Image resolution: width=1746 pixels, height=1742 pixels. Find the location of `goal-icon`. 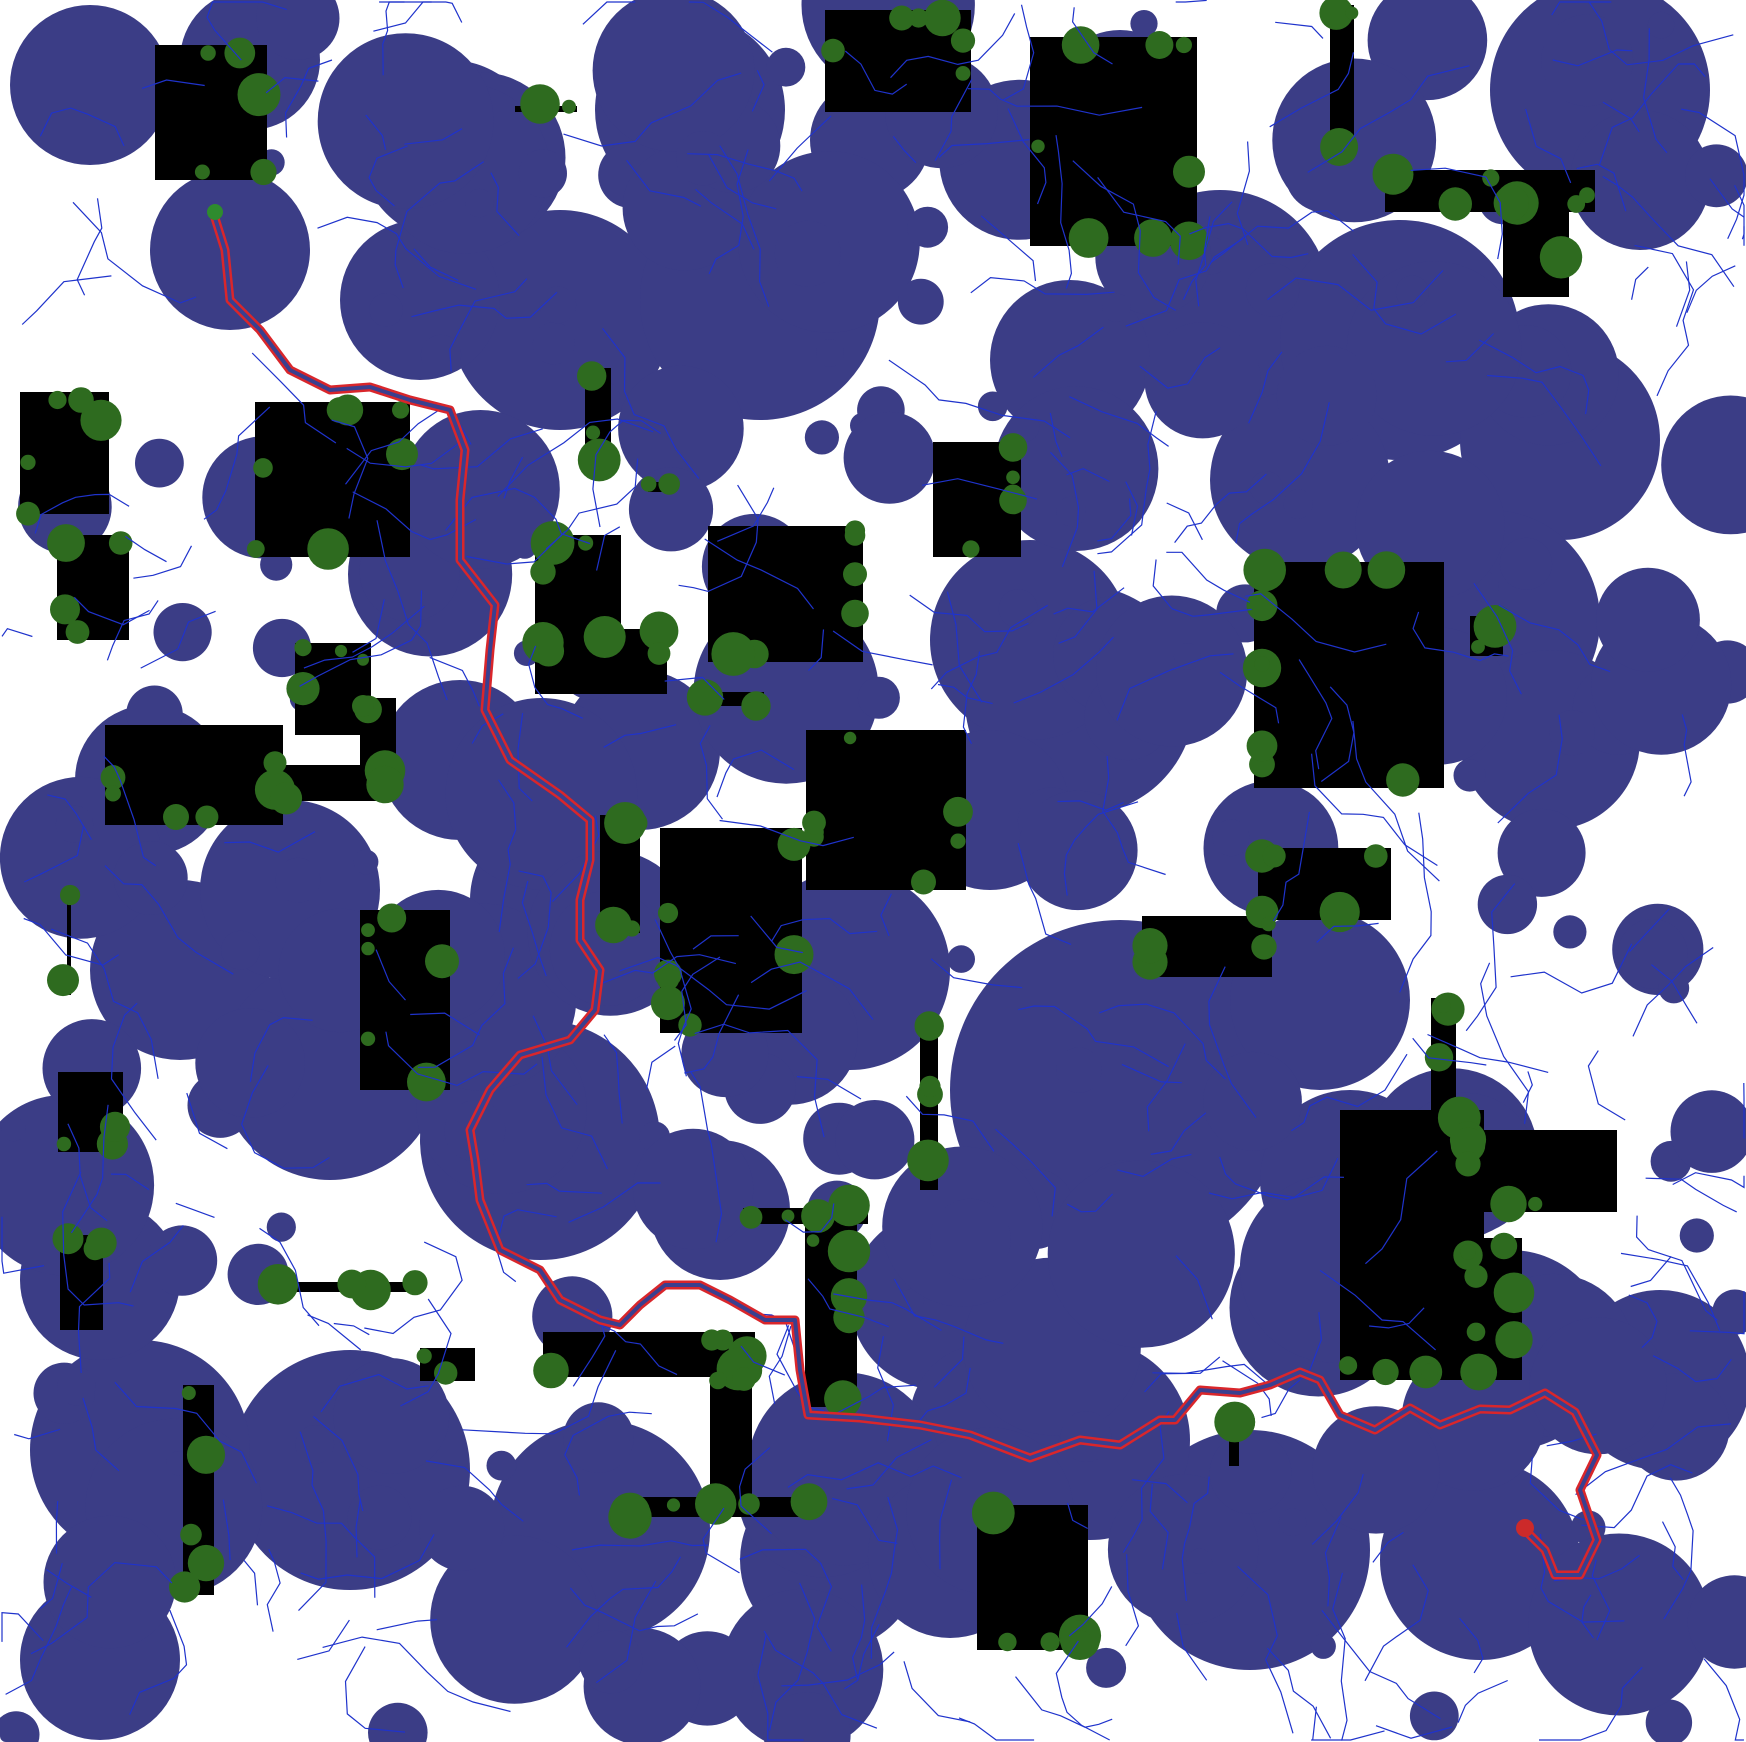

goal-icon is located at coordinates (1525, 1528).